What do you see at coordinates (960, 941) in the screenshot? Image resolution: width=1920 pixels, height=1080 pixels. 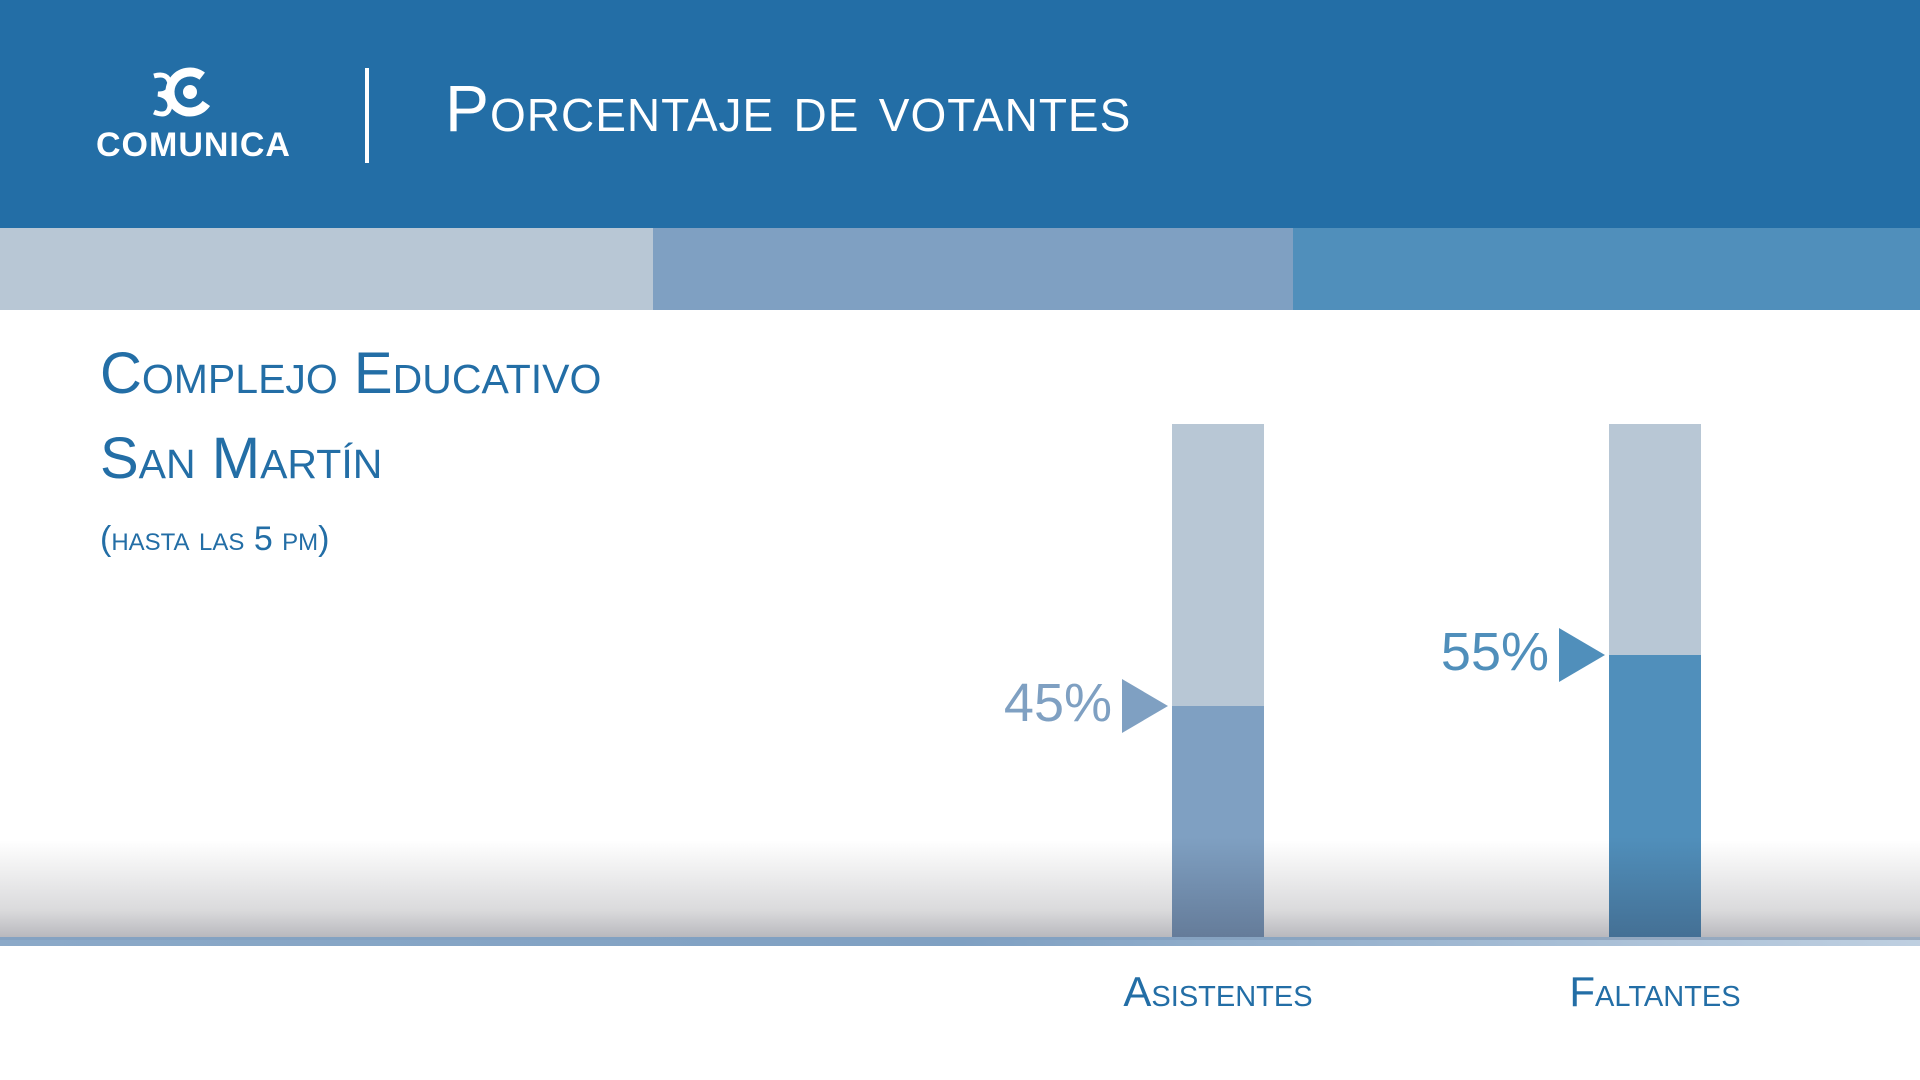 I see `baseline` at bounding box center [960, 941].